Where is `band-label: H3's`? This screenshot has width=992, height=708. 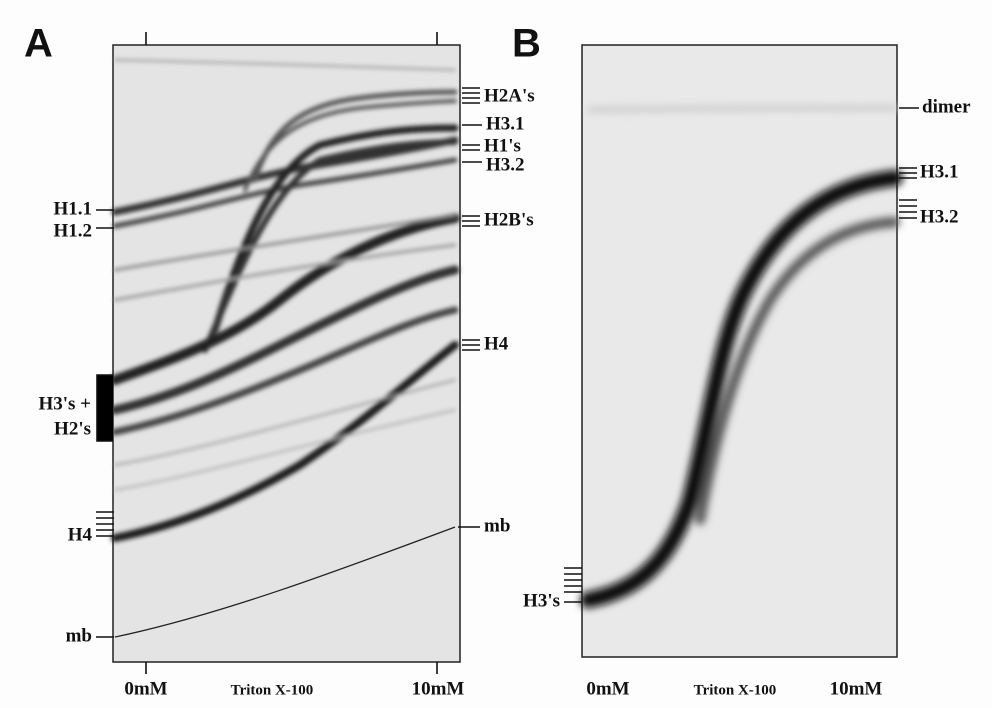
band-label: H3's is located at coordinates (541, 600).